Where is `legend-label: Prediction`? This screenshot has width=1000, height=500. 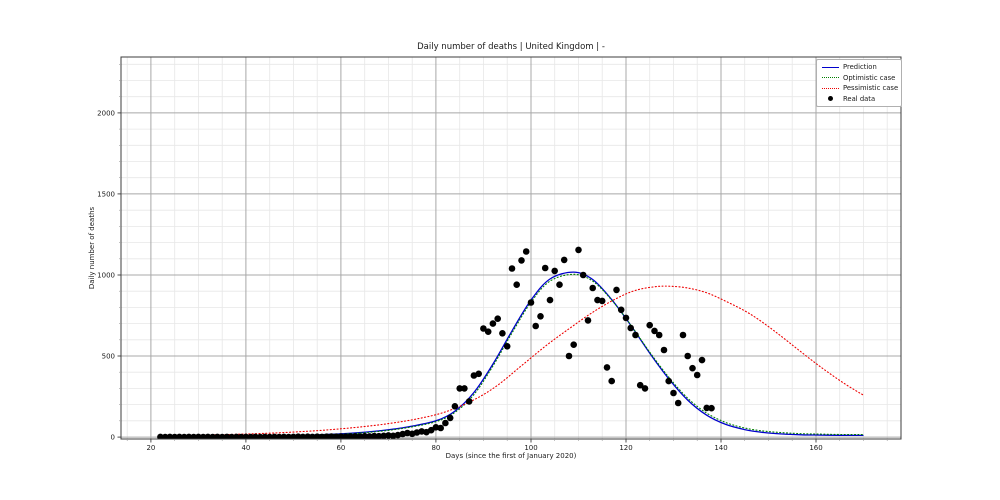 legend-label: Prediction is located at coordinates (860, 67).